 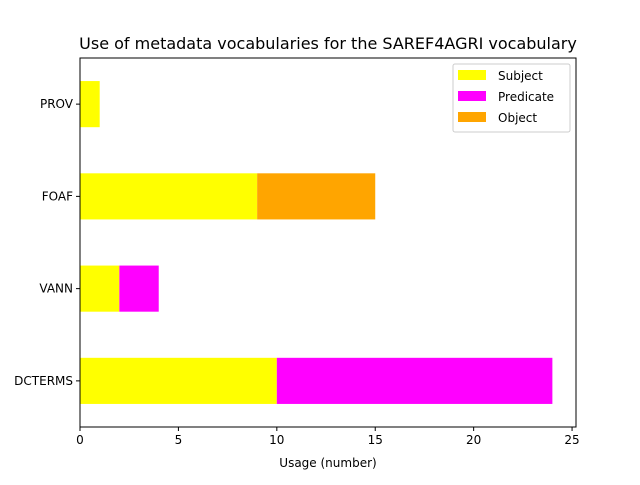 I want to click on x-axis: 0 5 10 15 20 25, so click(x=328, y=437).